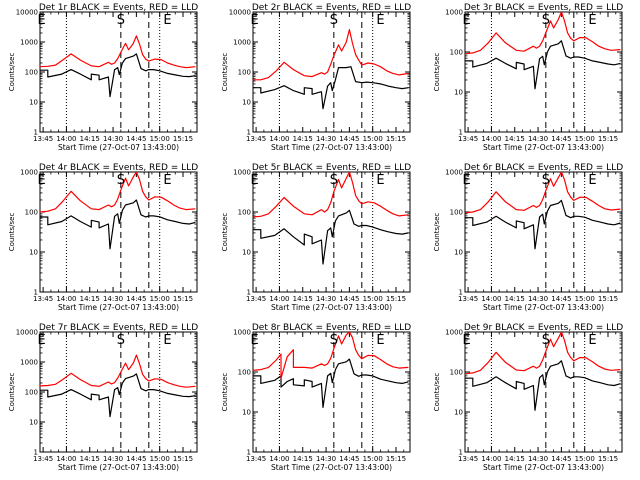 The image size is (640, 480). I want to click on panel-title: Det 2r BLACK = Events, RED = LLD, so click(331, 8).